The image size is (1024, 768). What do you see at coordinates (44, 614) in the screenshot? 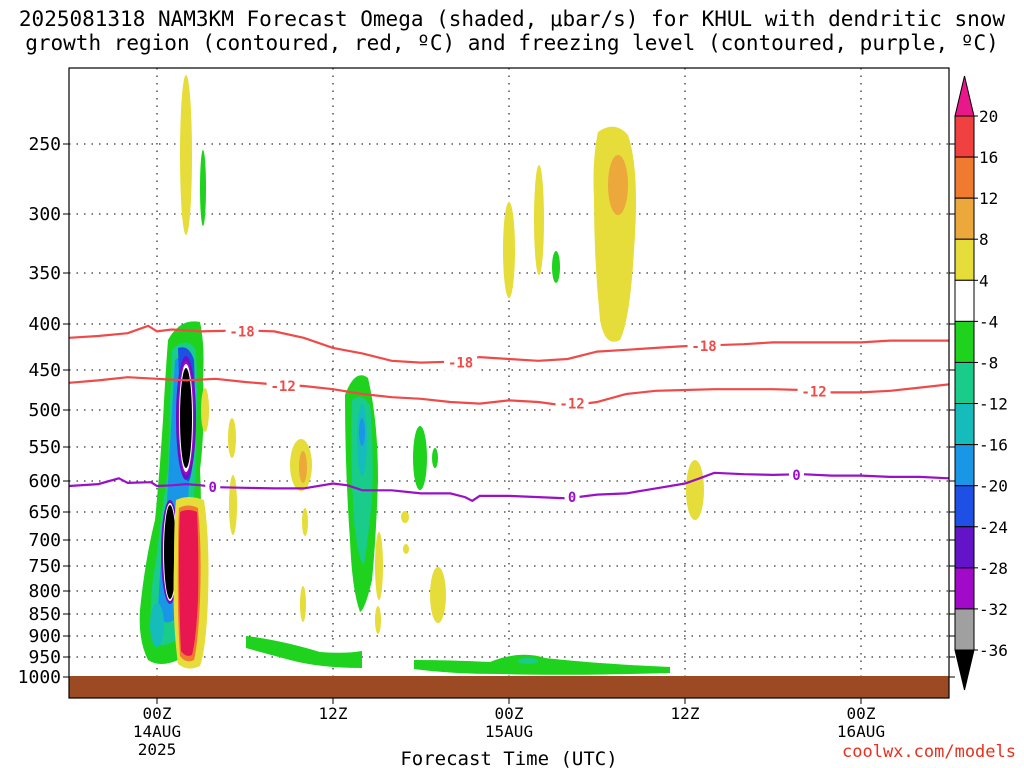
I see `y-tick-label: 850` at bounding box center [44, 614].